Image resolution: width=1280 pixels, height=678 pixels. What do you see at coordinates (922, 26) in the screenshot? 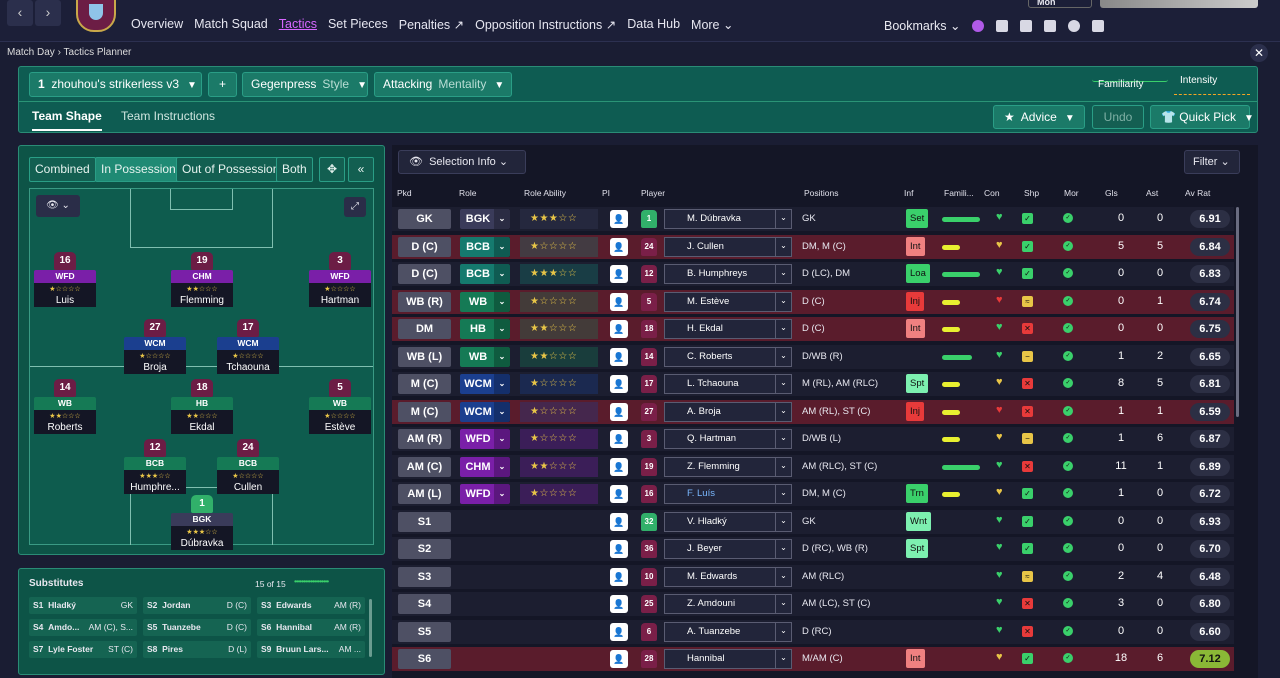
I see `bookmarks-button: Bookmarks ⌄` at bounding box center [922, 26].